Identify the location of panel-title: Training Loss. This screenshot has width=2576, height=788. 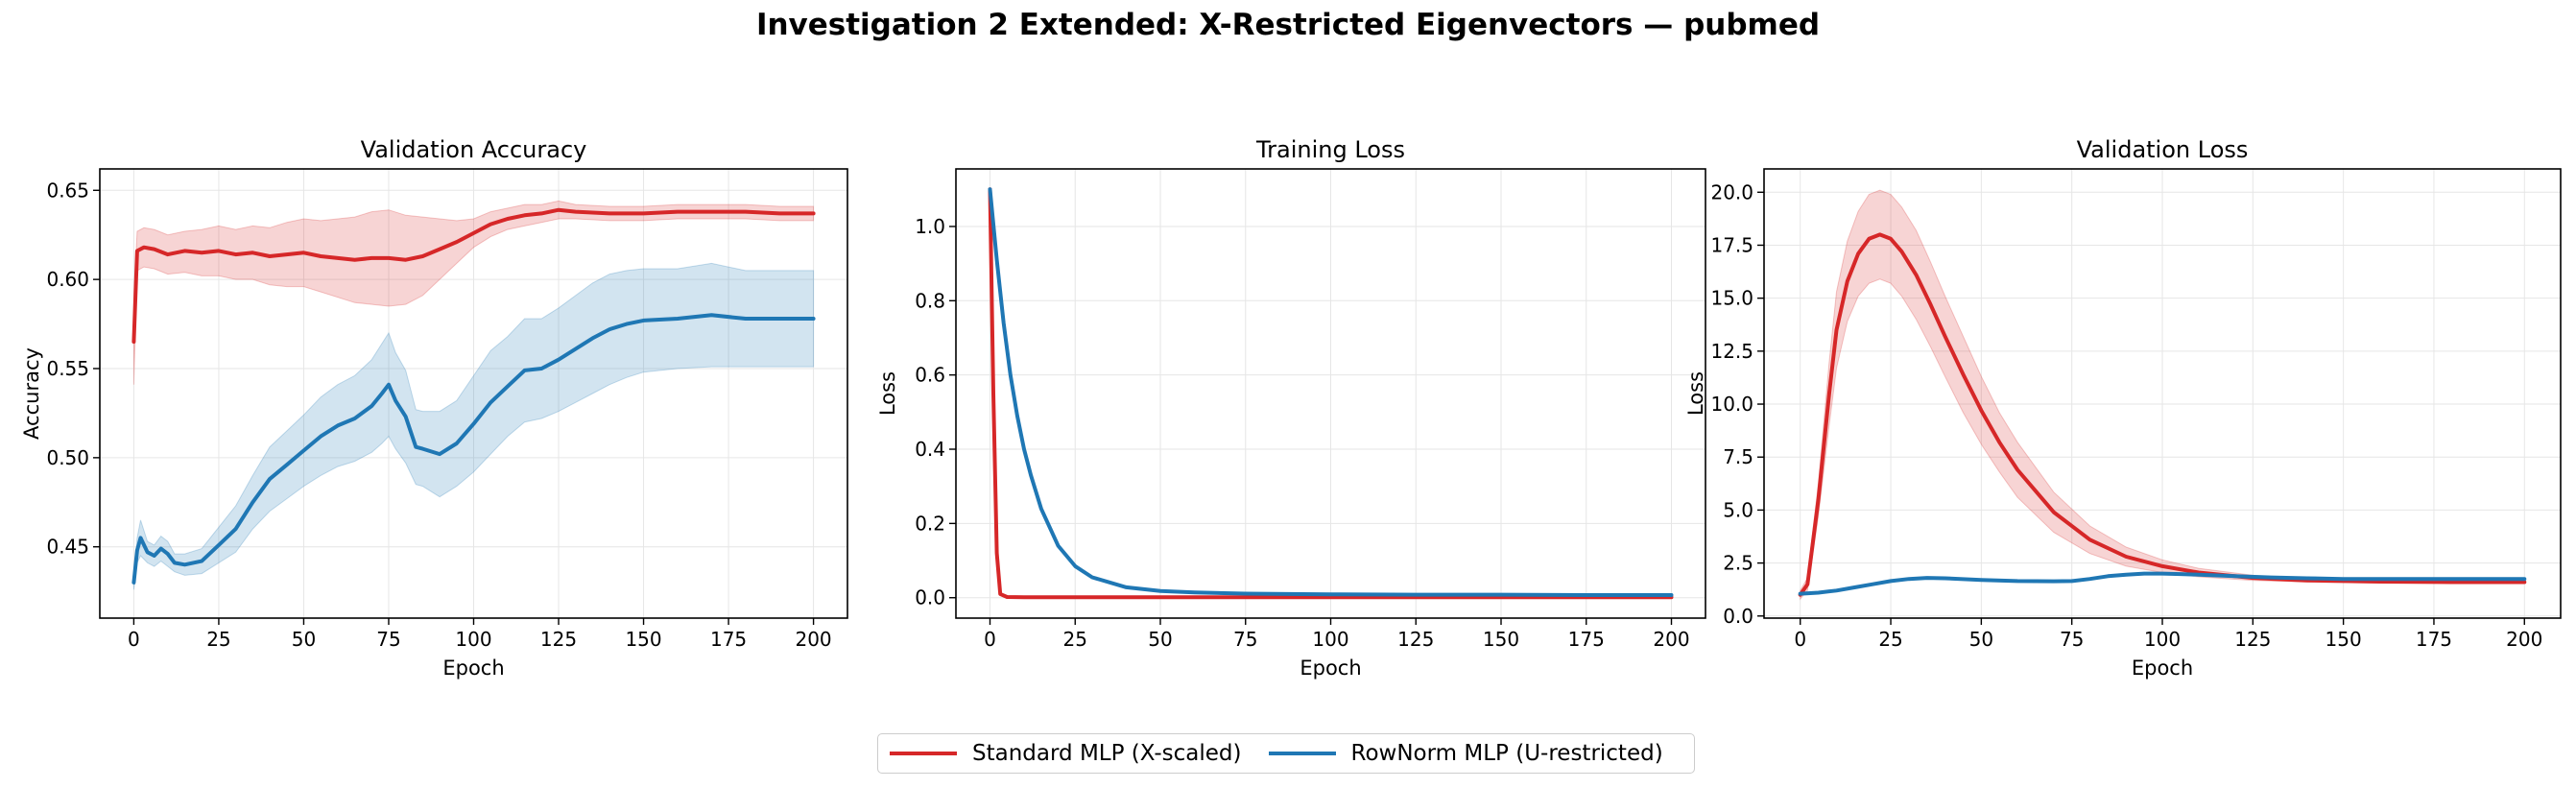
(1330, 149).